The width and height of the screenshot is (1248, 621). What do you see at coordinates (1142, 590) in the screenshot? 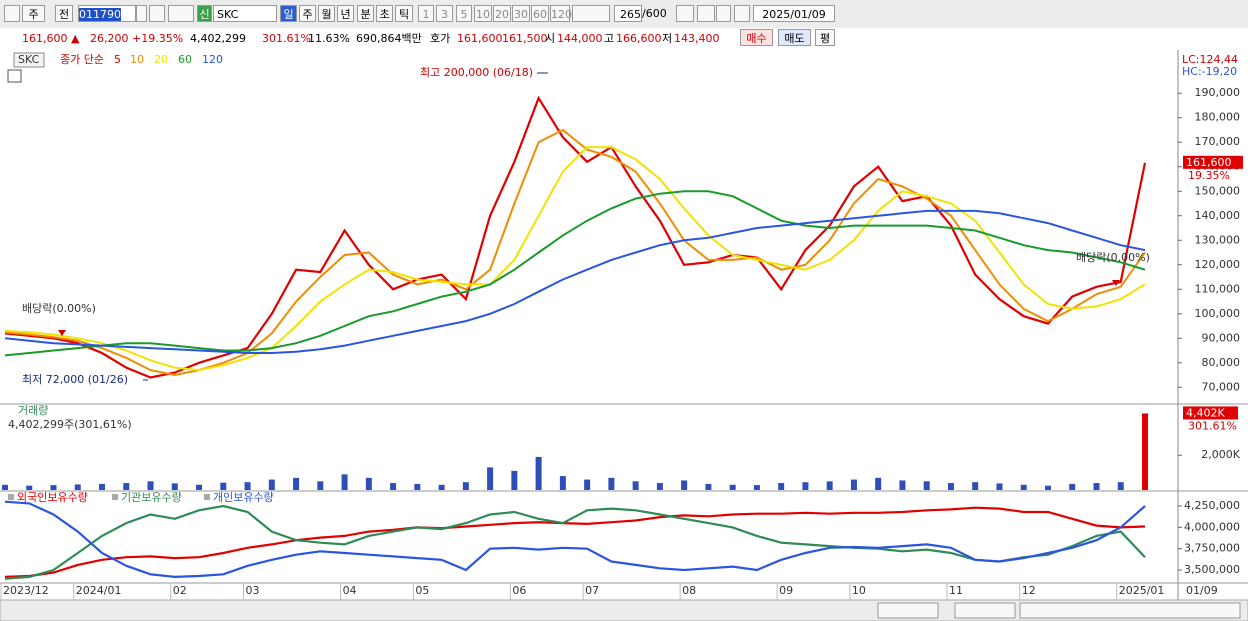
I see `x-tick-label: 2025/01` at bounding box center [1142, 590].